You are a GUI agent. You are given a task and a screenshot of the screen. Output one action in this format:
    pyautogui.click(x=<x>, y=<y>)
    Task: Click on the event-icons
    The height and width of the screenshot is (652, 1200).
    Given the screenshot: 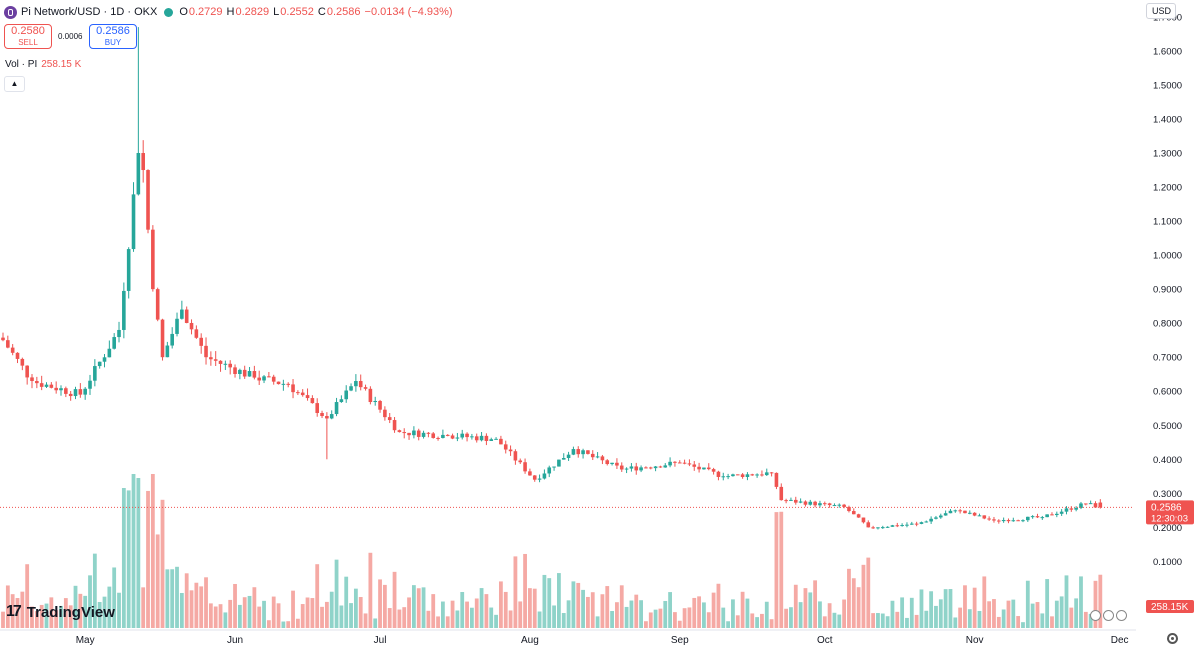 What is the action you would take?
    pyautogui.click(x=1109, y=615)
    